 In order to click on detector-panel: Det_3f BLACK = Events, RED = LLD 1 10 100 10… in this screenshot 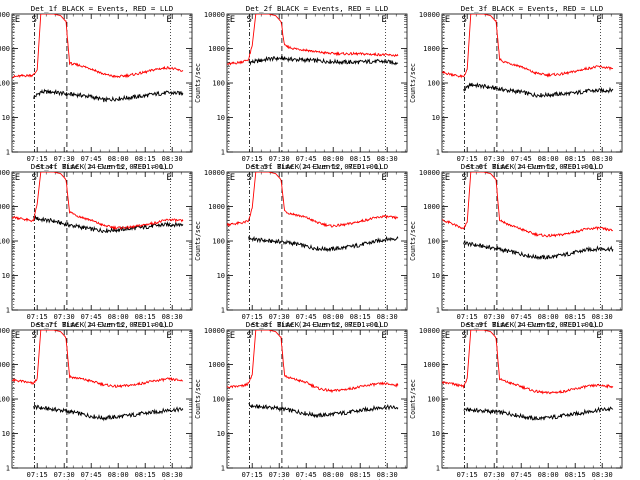, I will do `click(516, 87)`.